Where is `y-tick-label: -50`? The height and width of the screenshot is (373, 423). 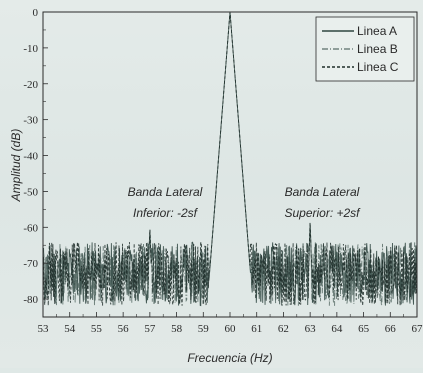
y-tick-label: -50 is located at coordinates (30, 192).